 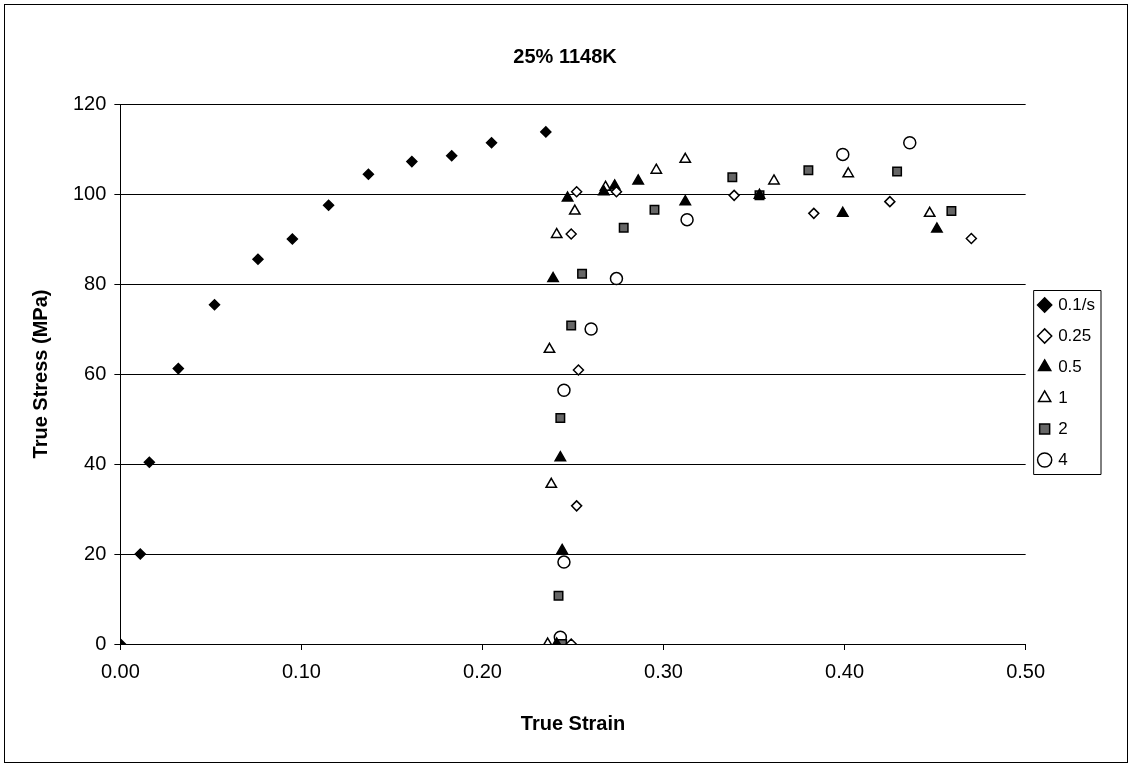 I want to click on y-tick-label: 20, so click(x=95, y=552).